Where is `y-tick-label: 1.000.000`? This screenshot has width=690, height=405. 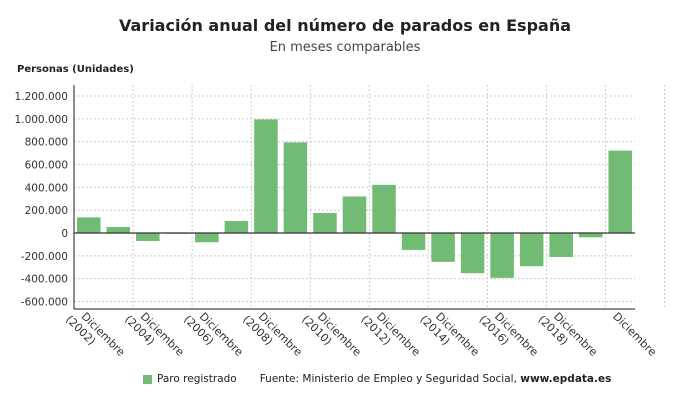
y-tick-label: 1.000.000 is located at coordinates (41, 120).